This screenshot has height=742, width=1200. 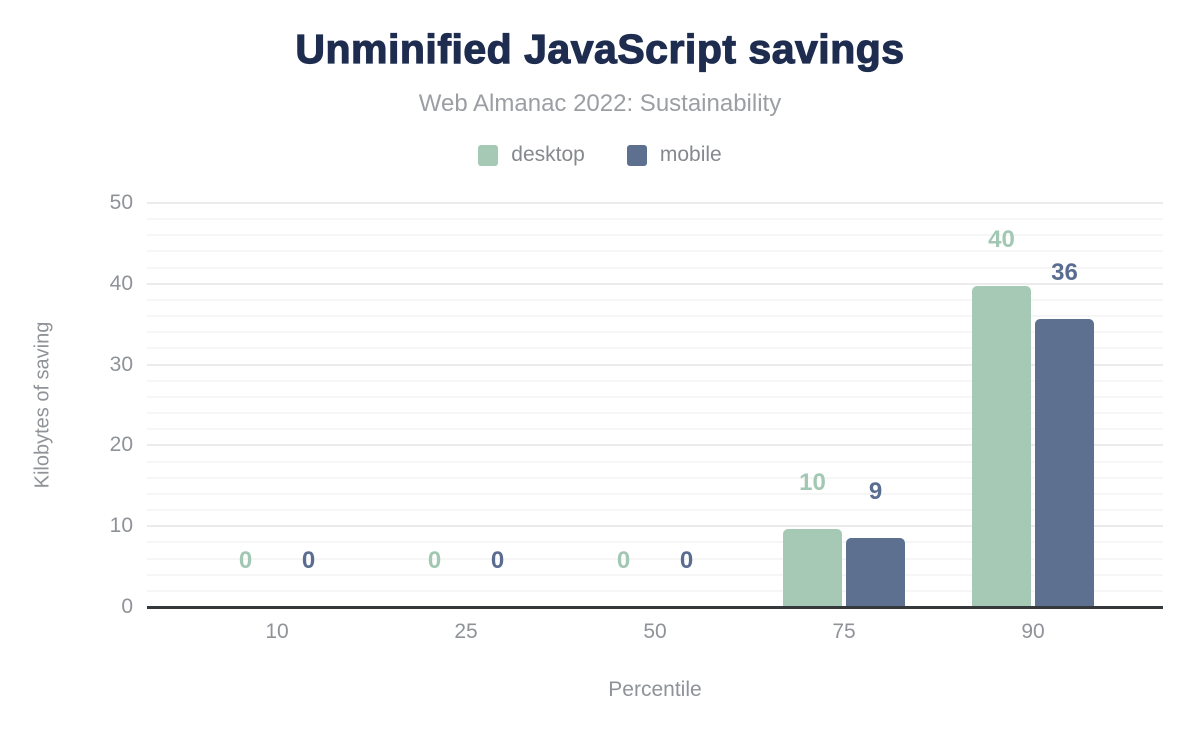 I want to click on legend-label: mobile, so click(x=690, y=154).